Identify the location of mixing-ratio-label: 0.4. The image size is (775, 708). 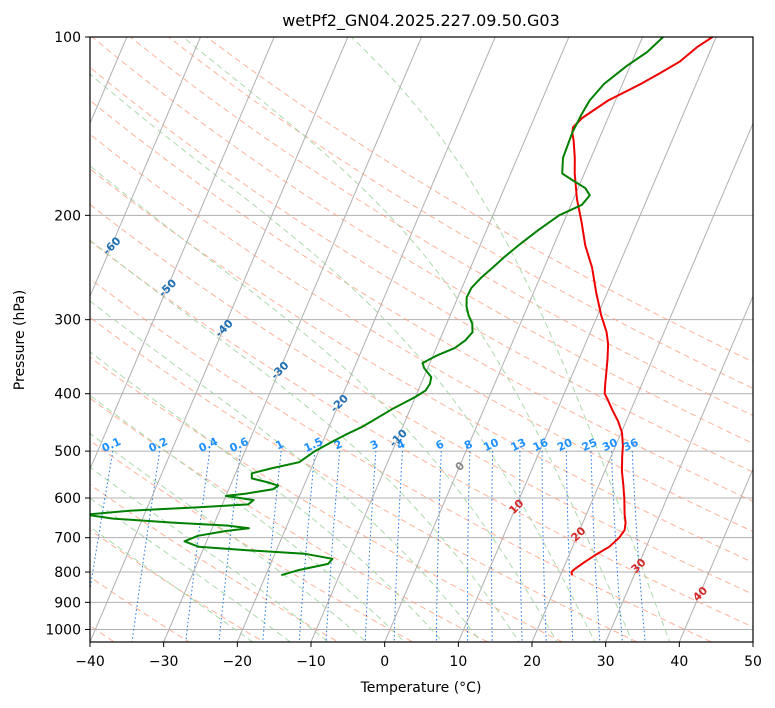
(208, 445).